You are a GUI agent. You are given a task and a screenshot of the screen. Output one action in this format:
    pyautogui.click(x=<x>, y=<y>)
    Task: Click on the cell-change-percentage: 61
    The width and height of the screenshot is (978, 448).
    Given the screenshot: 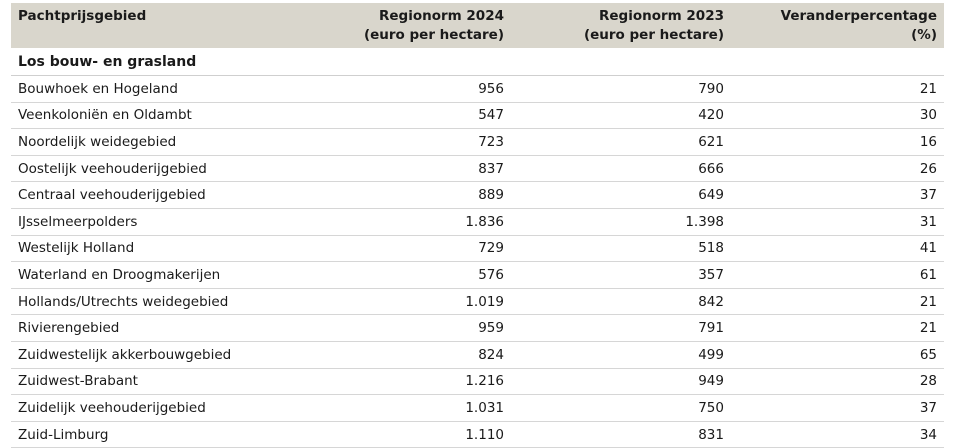 What is the action you would take?
    pyautogui.click(x=837, y=275)
    